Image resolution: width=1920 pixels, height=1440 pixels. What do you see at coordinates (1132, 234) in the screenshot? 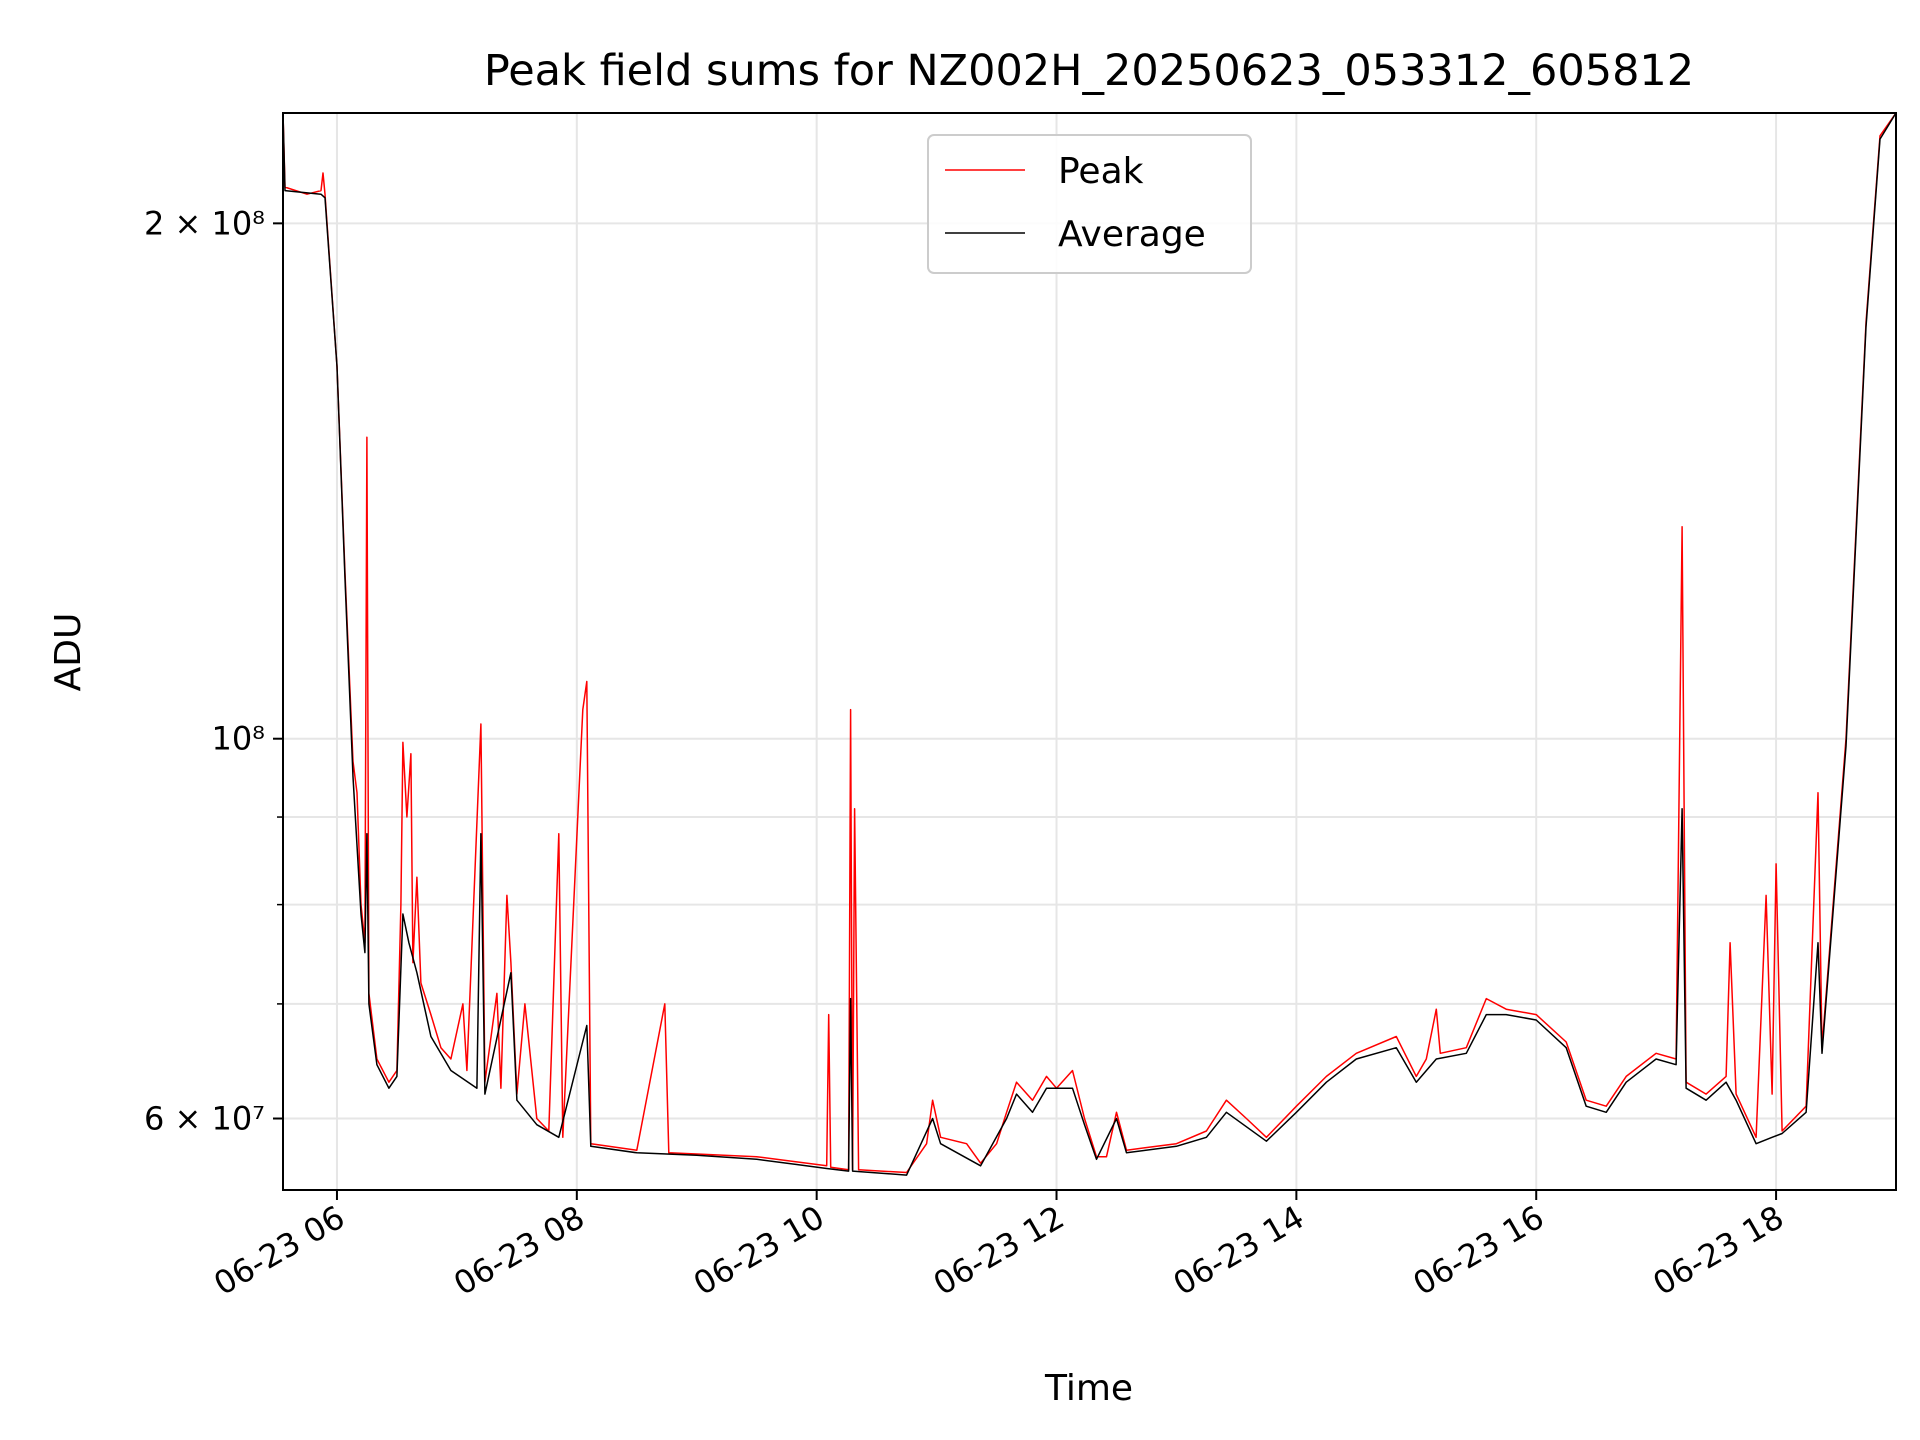
I see `legend-entry-average: Average` at bounding box center [1132, 234].